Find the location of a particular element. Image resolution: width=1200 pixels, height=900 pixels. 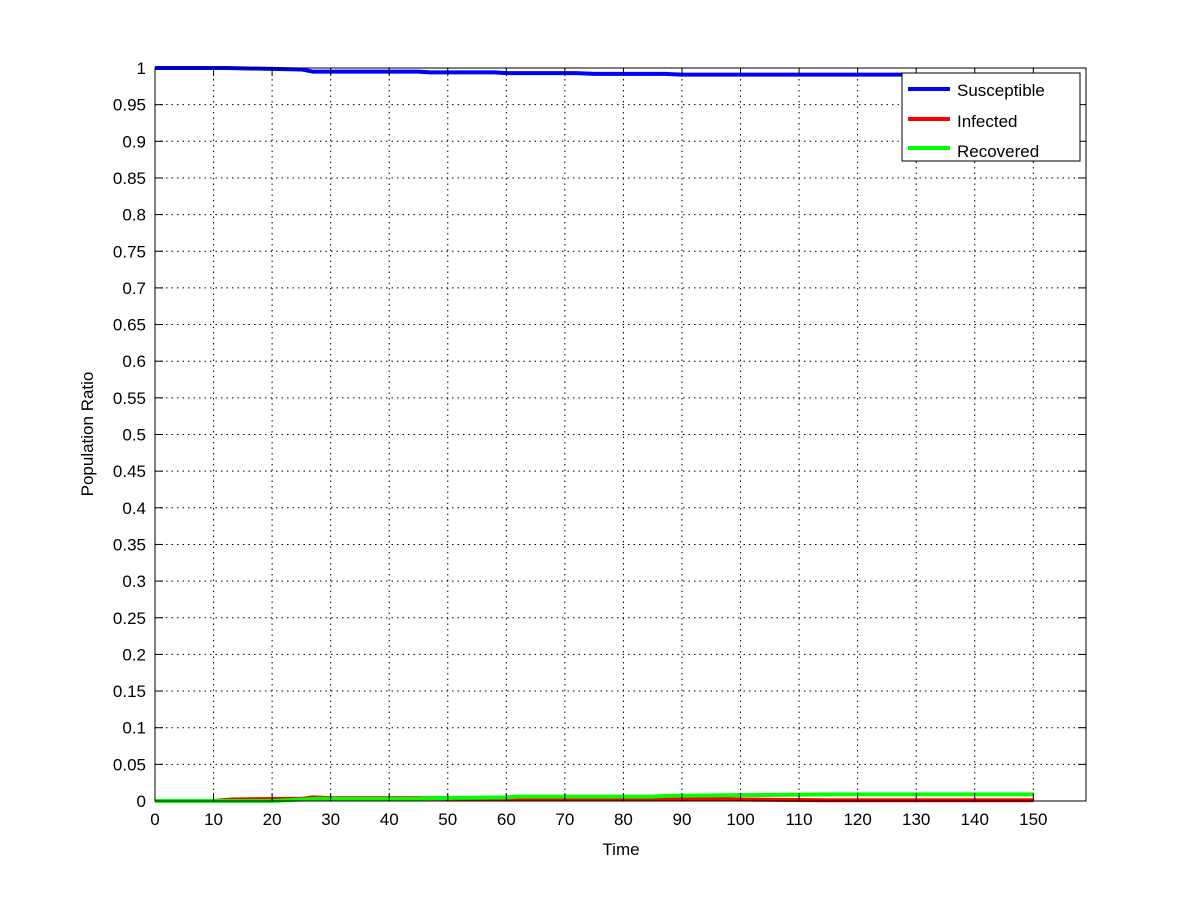

x-tick-label: 150 is located at coordinates (1033, 819).